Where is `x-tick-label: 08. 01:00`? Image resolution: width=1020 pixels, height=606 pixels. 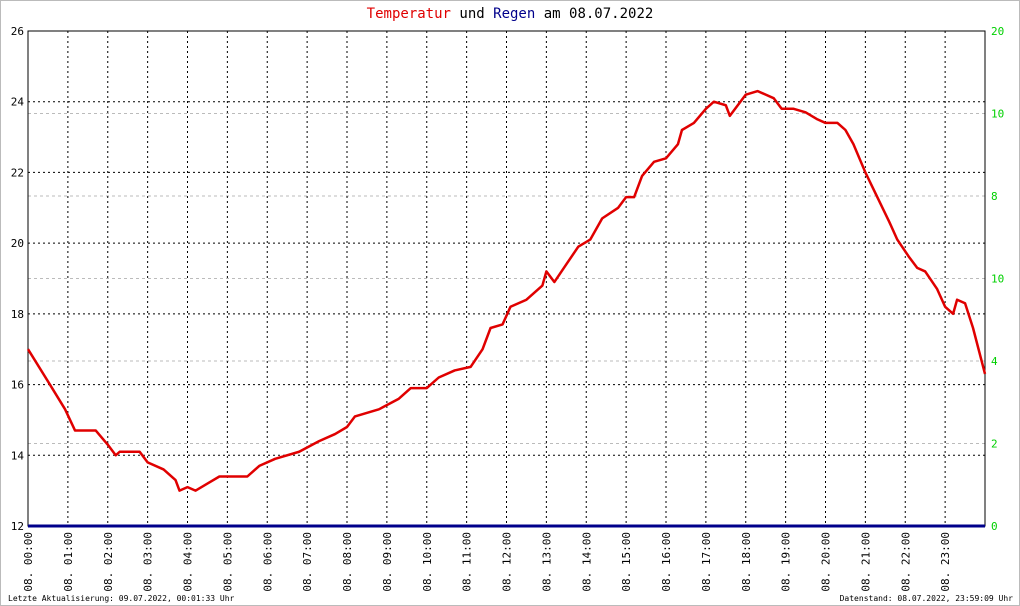 x-tick-label: 08. 01:00 is located at coordinates (68, 562).